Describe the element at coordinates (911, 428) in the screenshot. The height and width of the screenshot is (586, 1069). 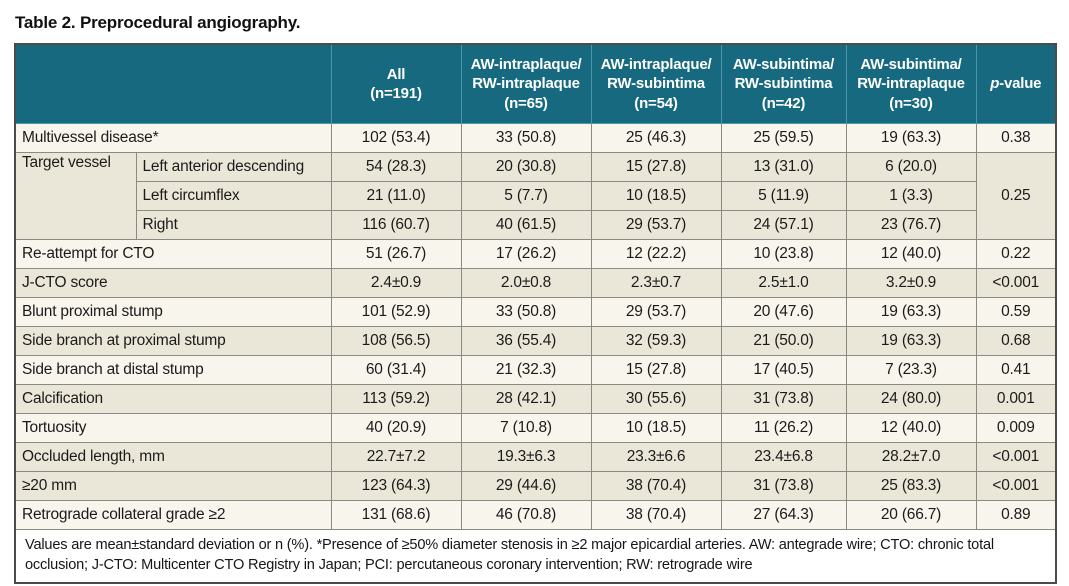
I see `cell-value: 12 (40.0)` at that location.